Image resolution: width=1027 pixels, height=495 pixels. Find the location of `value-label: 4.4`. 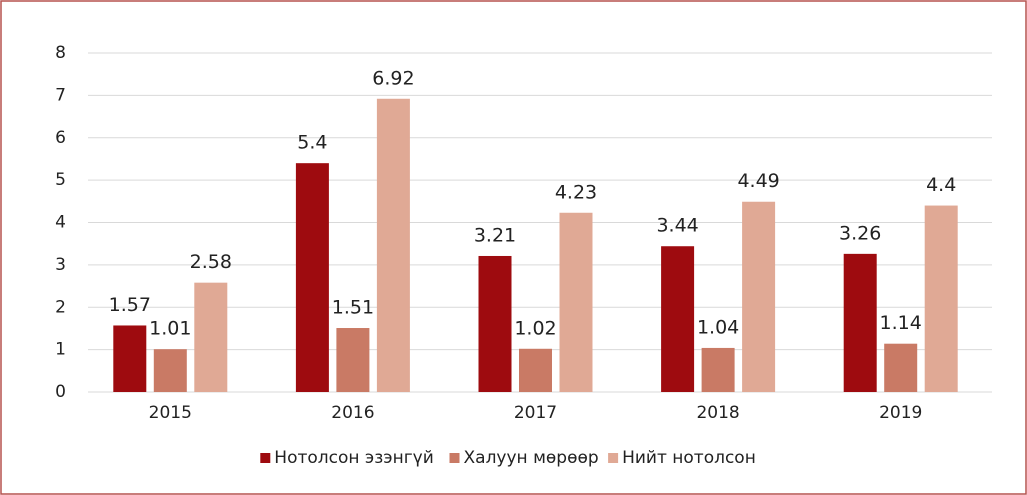

value-label: 4.4 is located at coordinates (941, 185).